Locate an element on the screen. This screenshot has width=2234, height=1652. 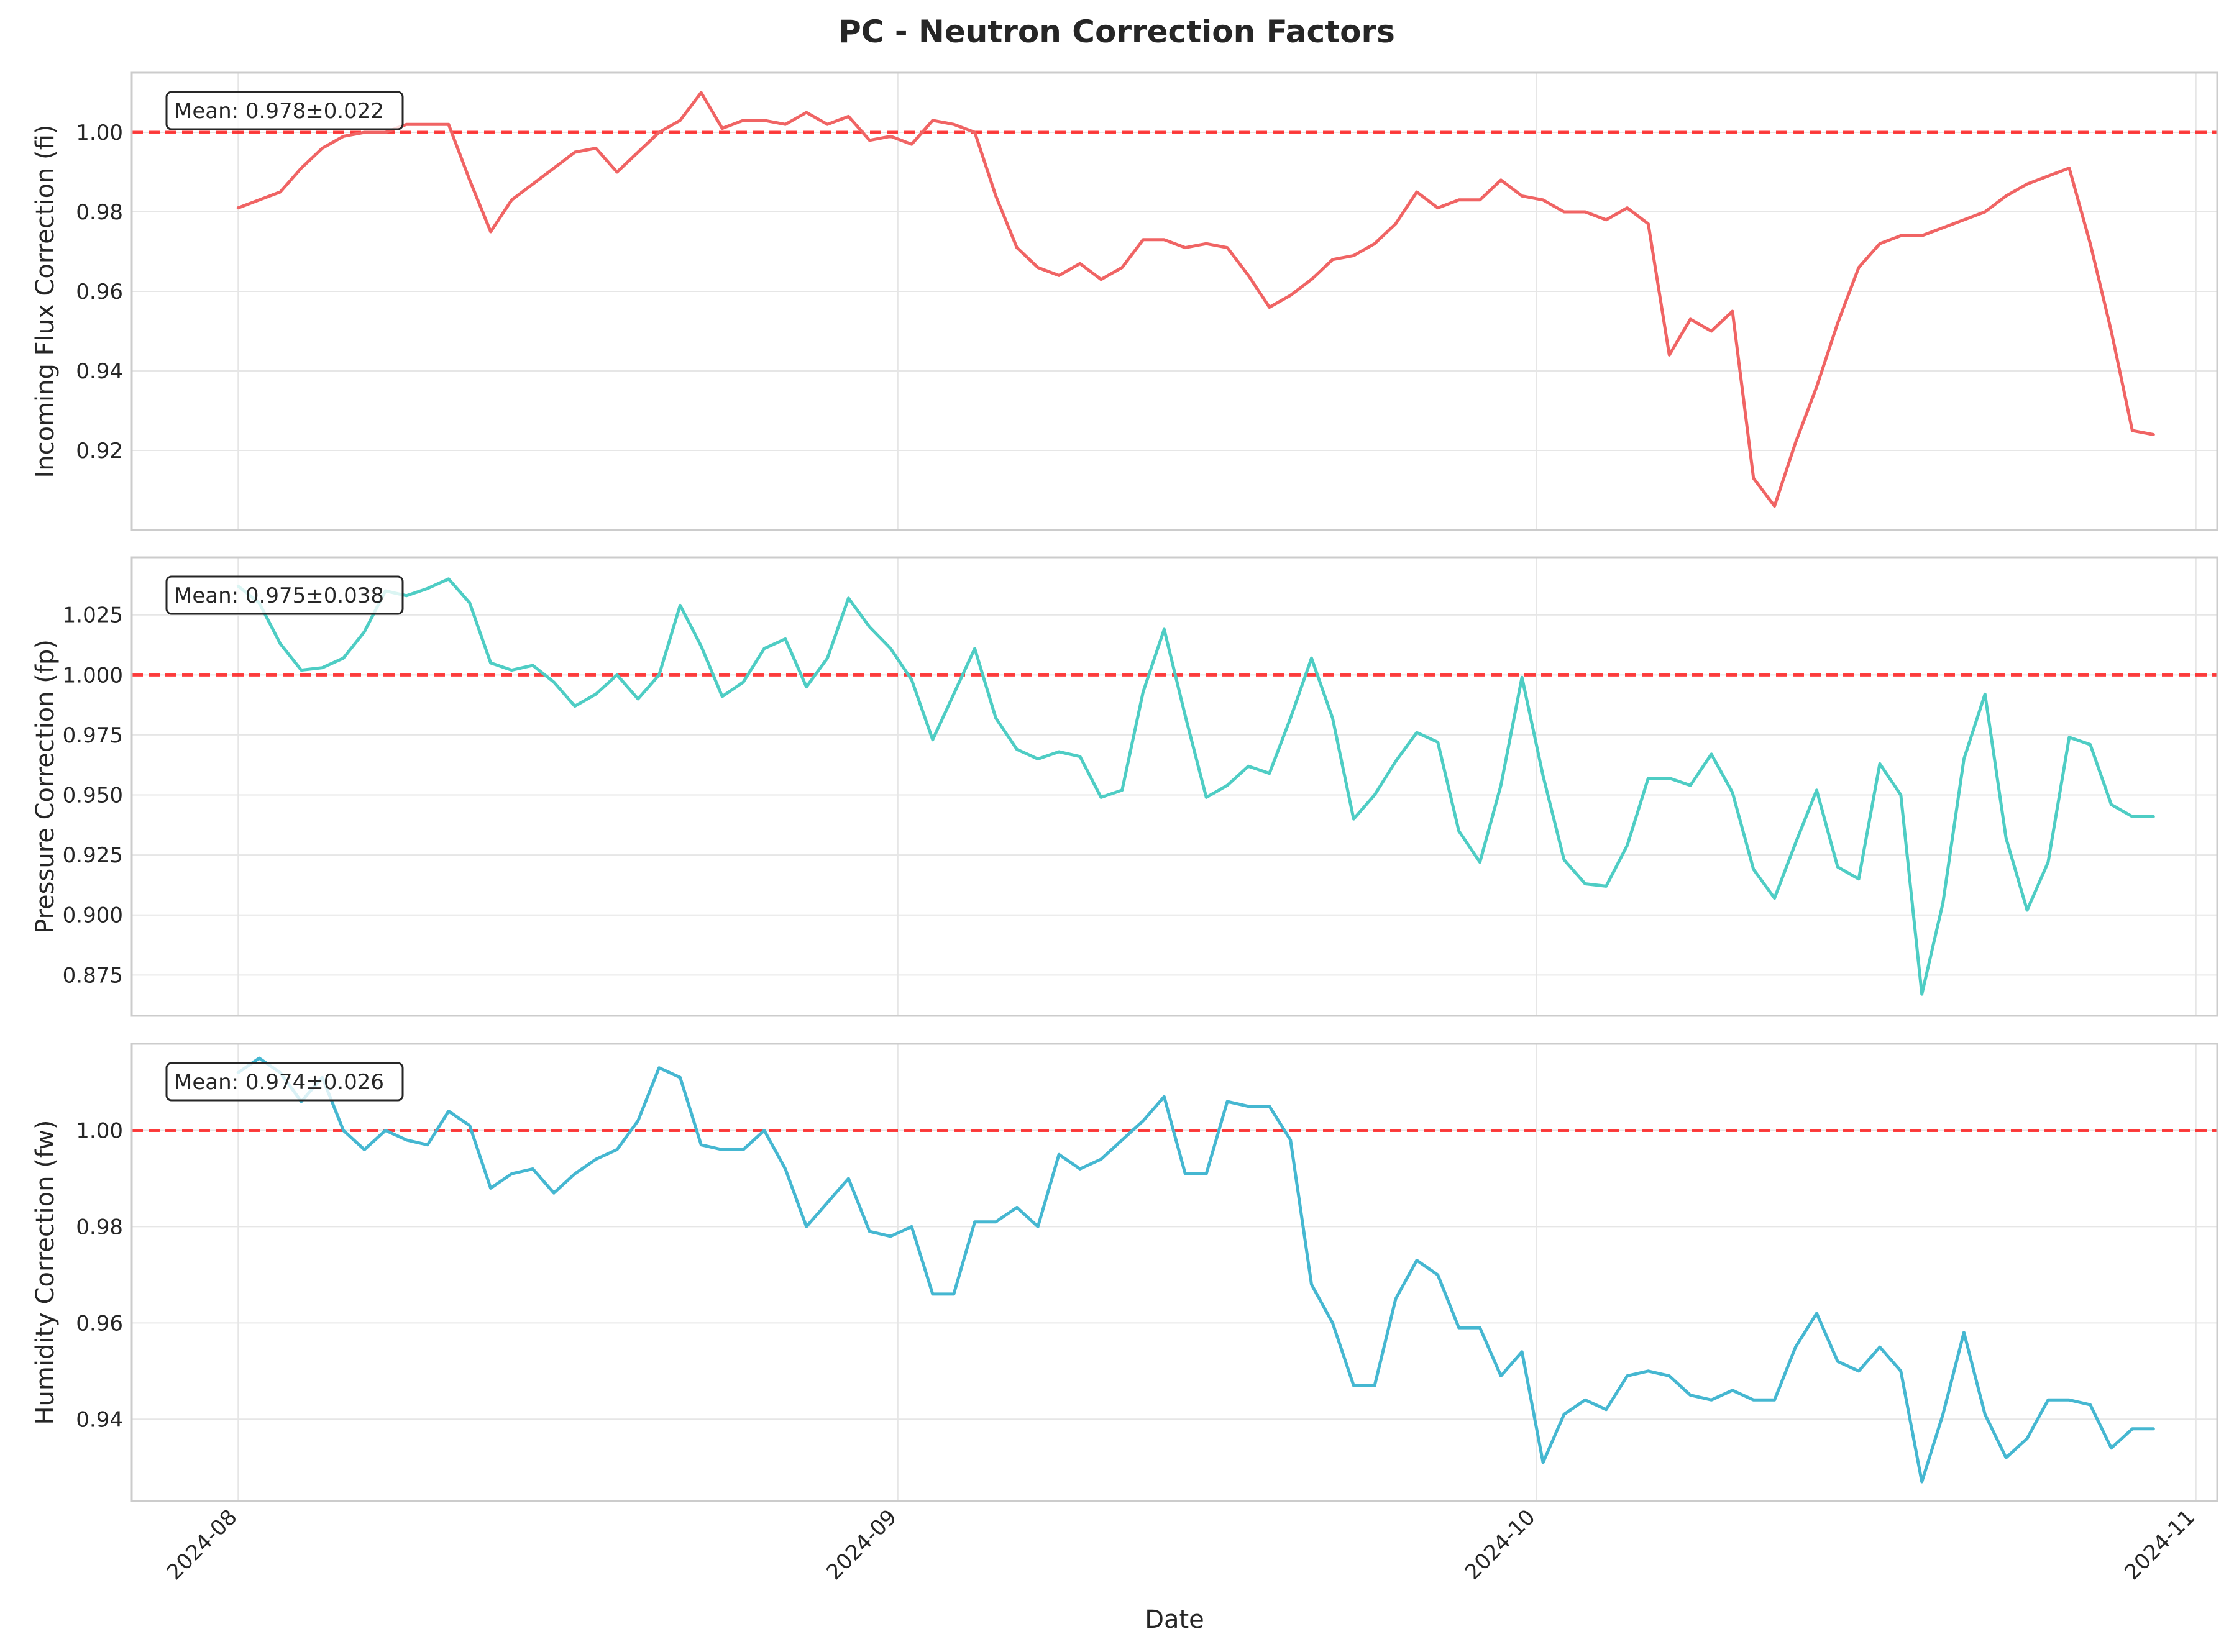
y-tick-label: 0.950 is located at coordinates (93, 795).